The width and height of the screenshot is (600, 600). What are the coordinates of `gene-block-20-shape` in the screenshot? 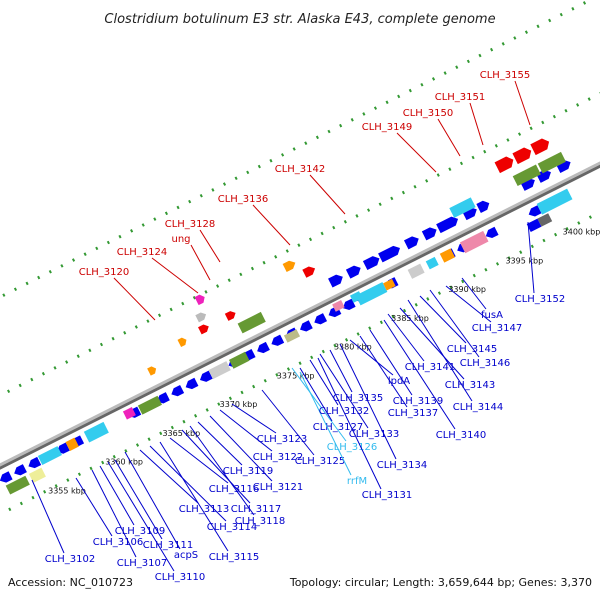 It's located at (534, 225).